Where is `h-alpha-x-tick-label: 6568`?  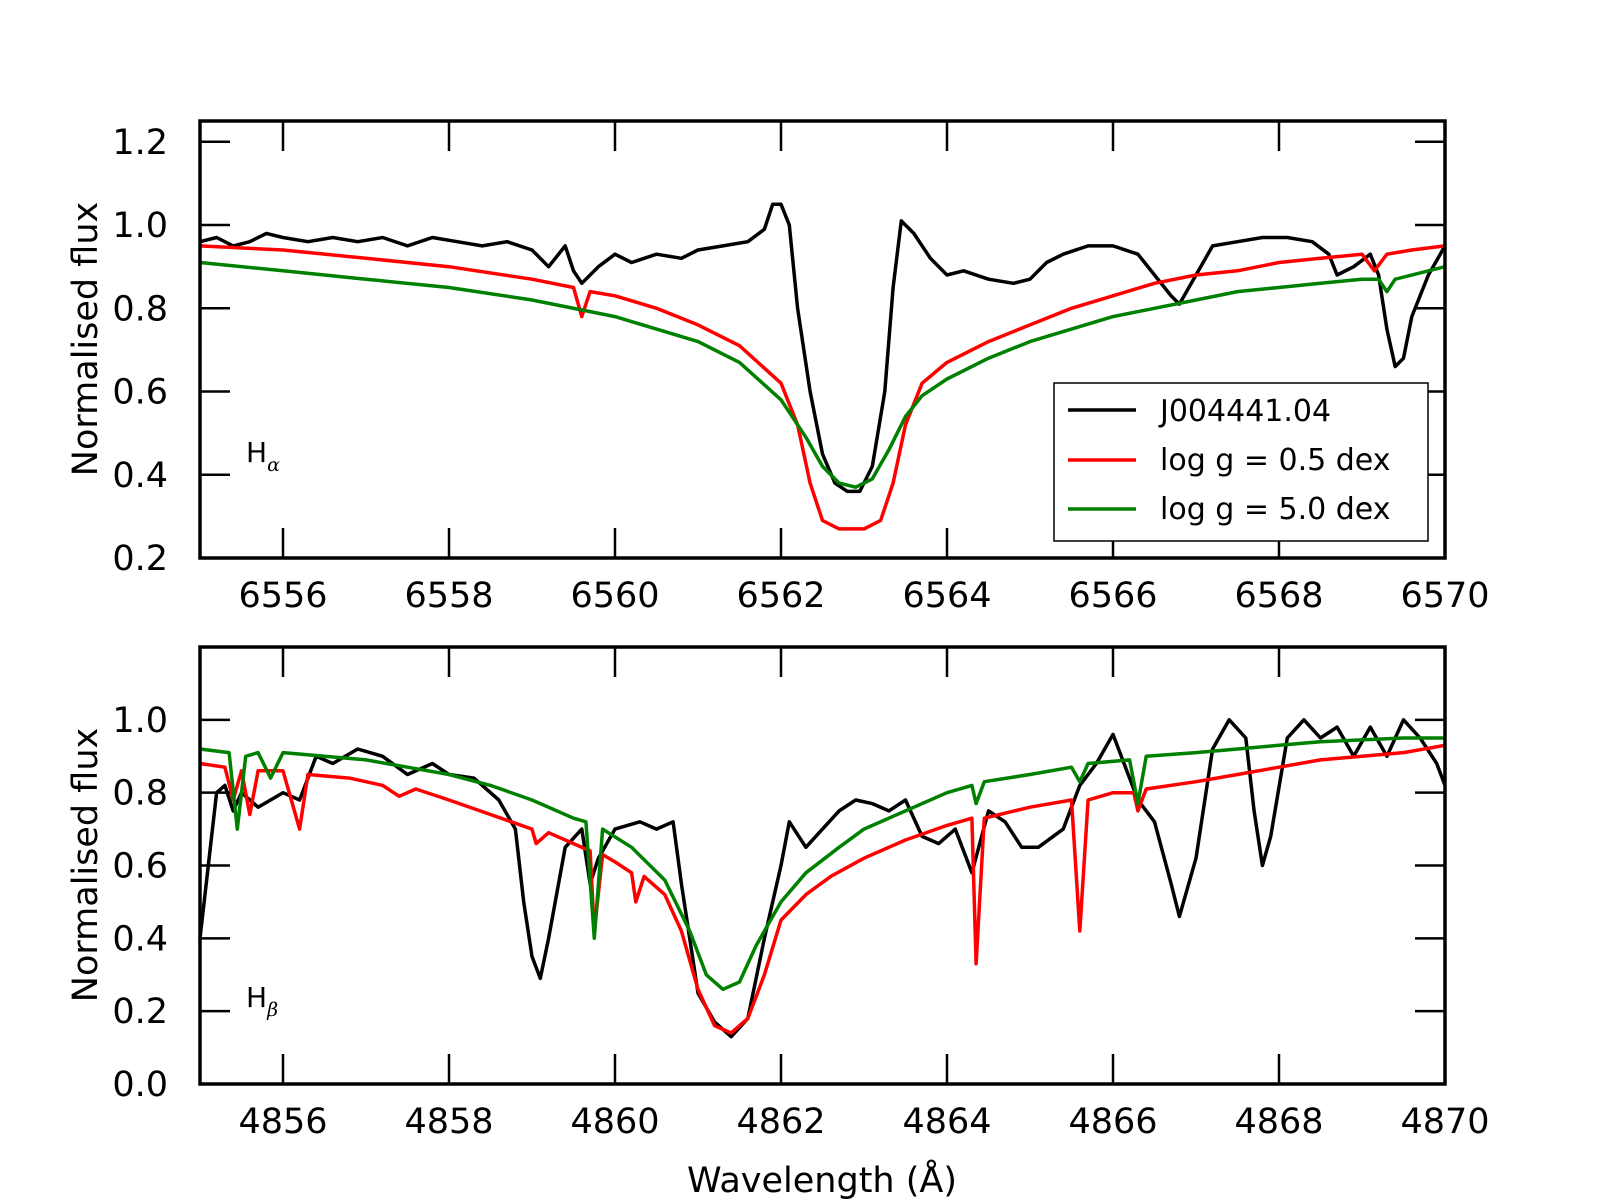
h-alpha-x-tick-label: 6568 is located at coordinates (1278, 596).